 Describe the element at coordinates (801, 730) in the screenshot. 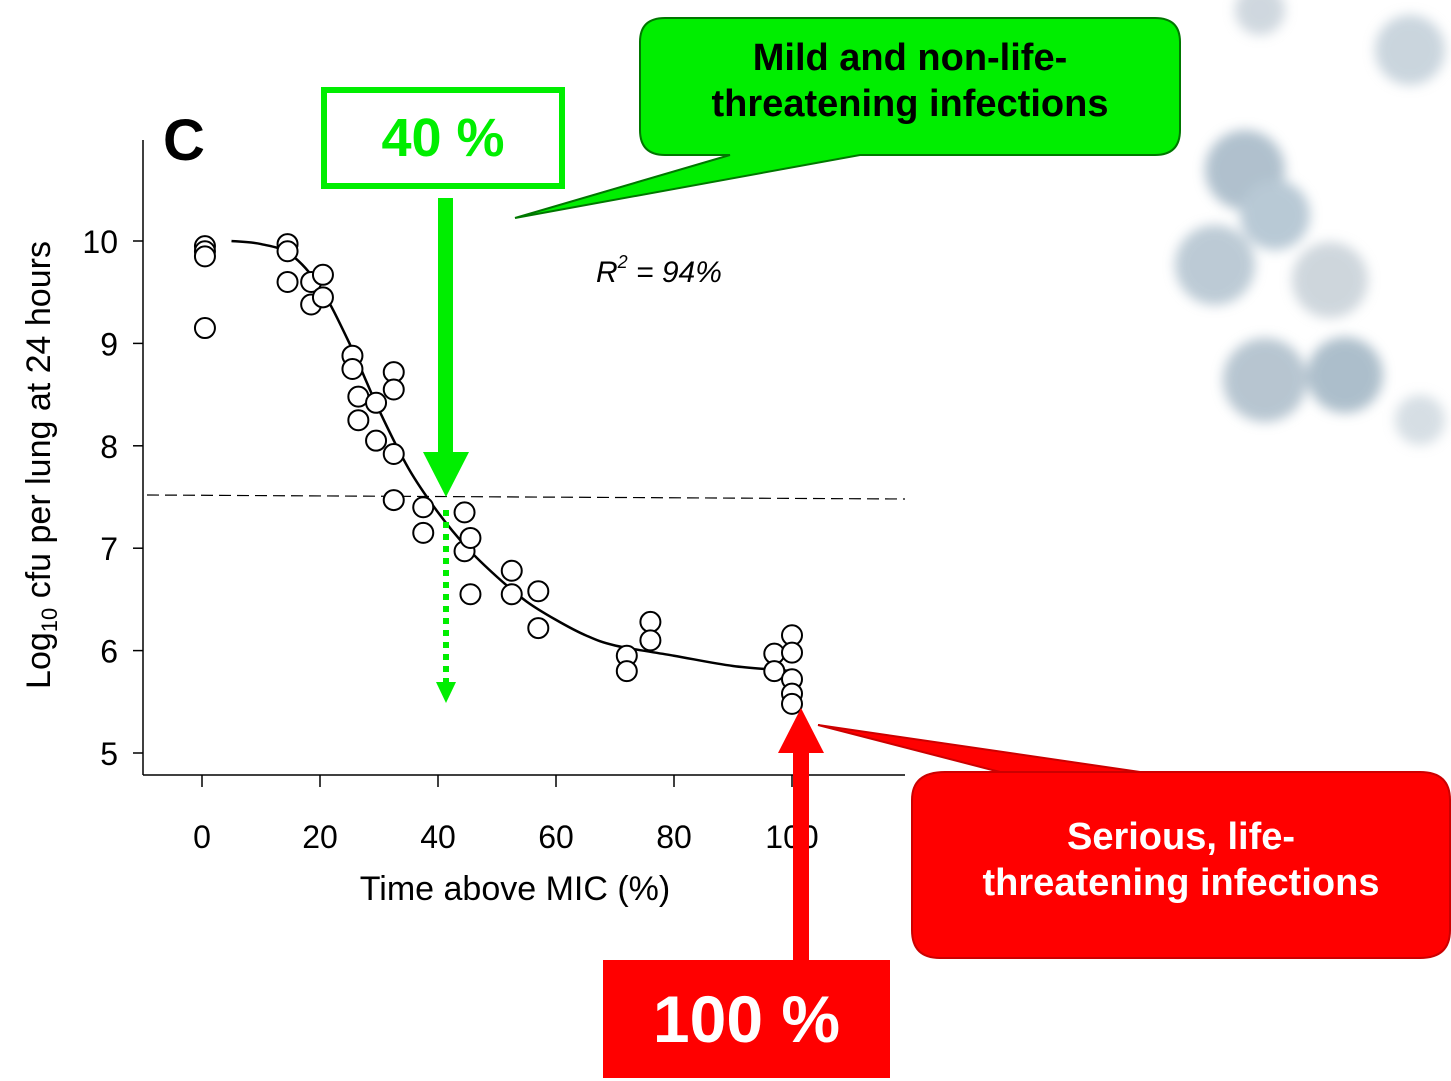

I see `red-arrow-head` at that location.